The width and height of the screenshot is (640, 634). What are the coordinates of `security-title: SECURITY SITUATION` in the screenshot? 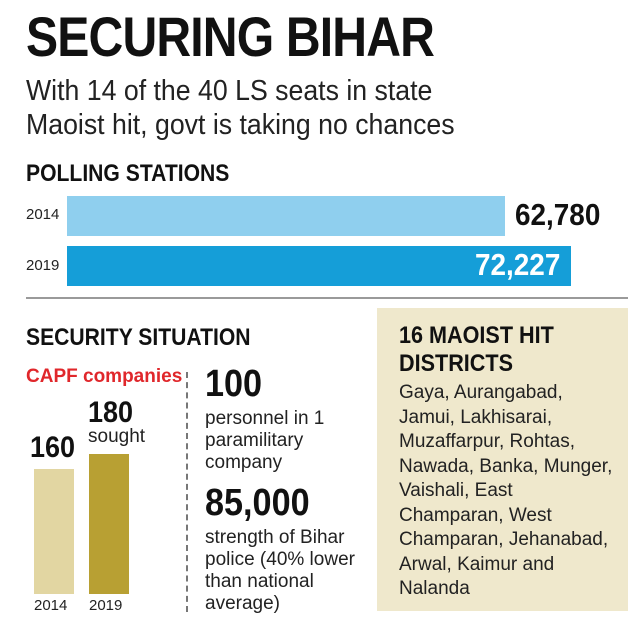 It's located at (138, 337).